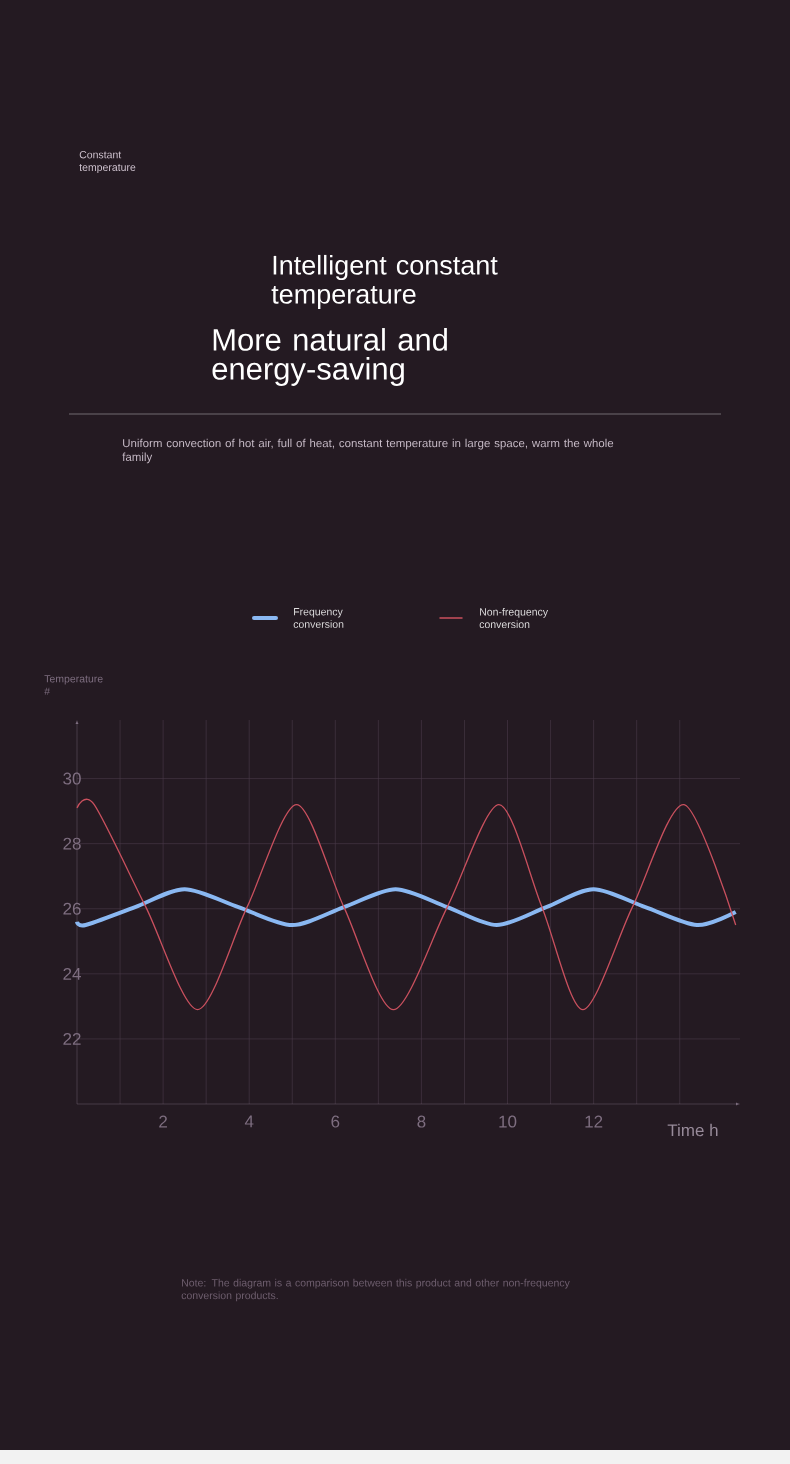 Image resolution: width=790 pixels, height=1464 pixels. I want to click on legend-label: Non-frequency conversion, so click(514, 618).